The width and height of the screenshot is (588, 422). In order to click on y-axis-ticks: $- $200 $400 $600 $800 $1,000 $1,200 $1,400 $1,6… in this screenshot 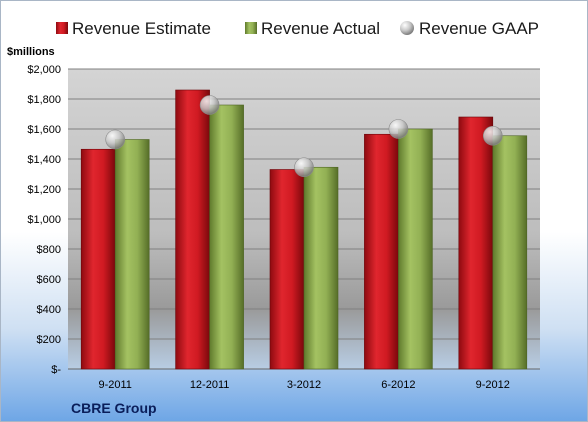, I will do `click(44, 220)`.